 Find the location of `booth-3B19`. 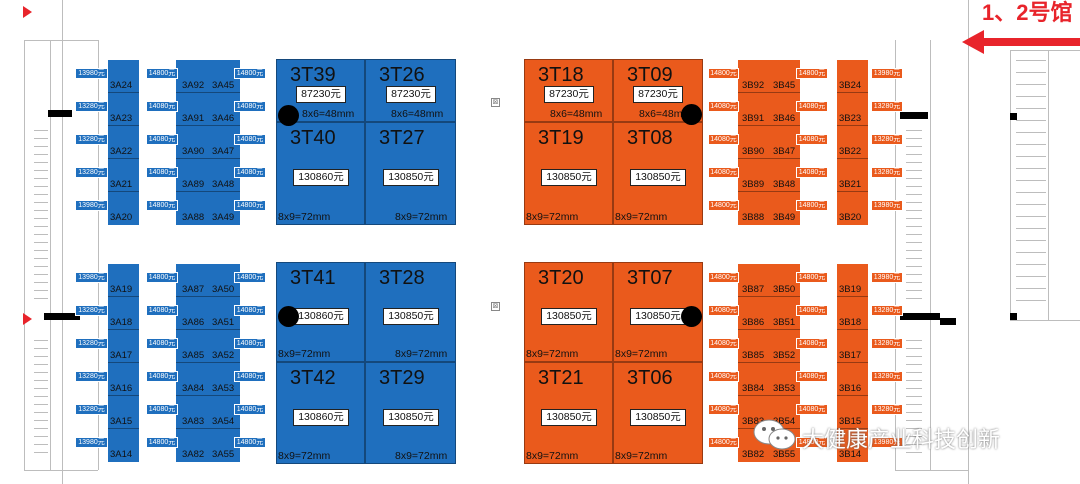

booth-3B19 is located at coordinates (852, 280).